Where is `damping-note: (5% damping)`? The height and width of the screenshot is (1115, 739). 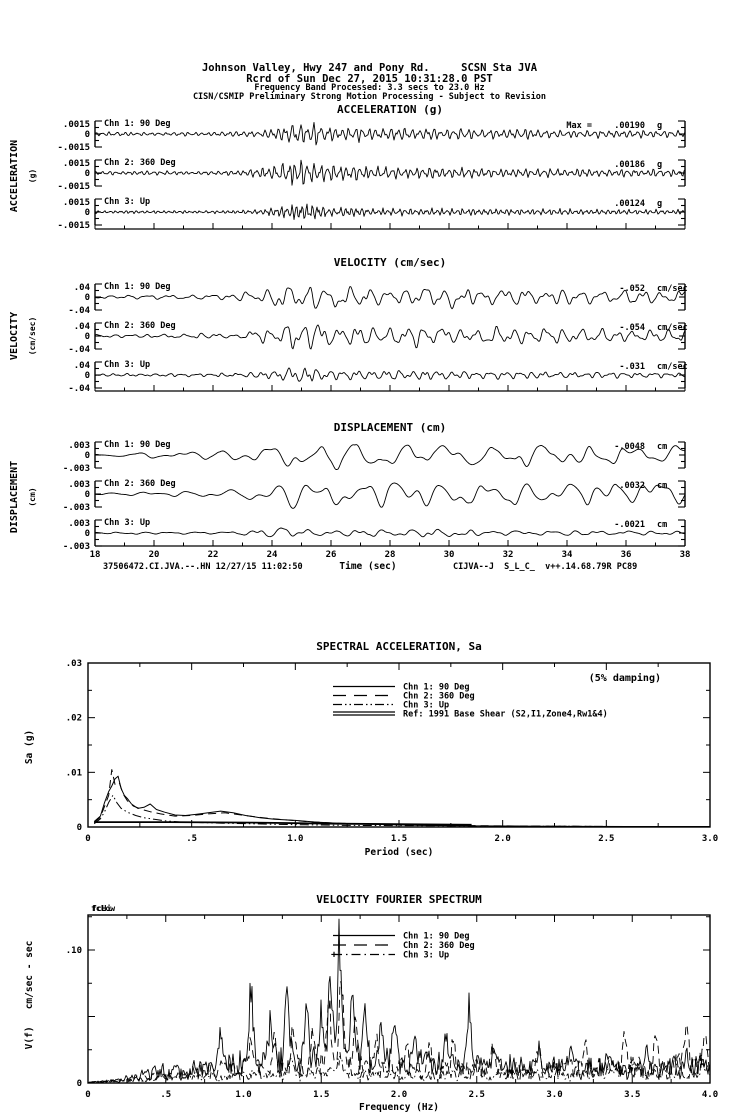 damping-note: (5% damping) is located at coordinates (625, 678).